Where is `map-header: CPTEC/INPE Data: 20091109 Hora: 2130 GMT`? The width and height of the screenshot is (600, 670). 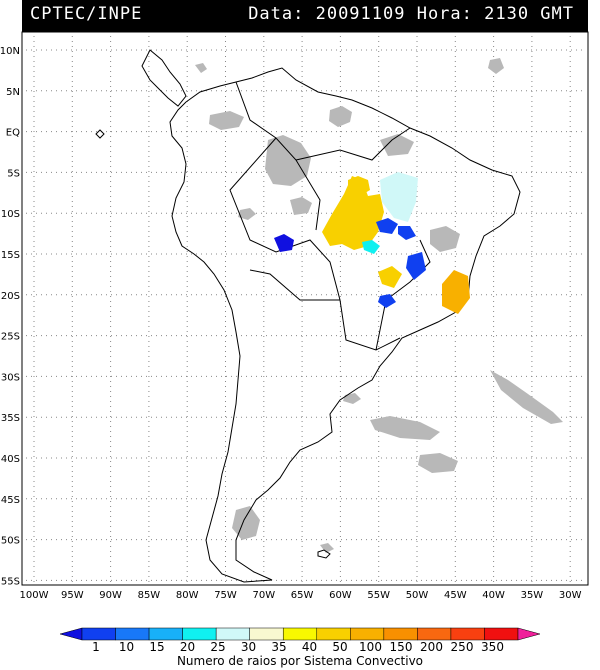 map-header: CPTEC/INPE Data: 20091109 Hora: 2130 GMT is located at coordinates (305, 16).